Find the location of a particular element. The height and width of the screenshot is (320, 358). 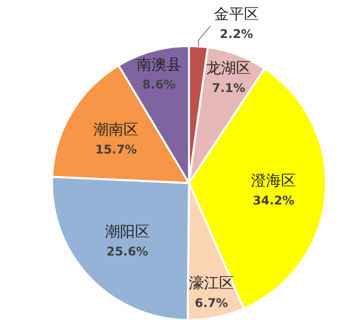

slice-label: 金平区 is located at coordinates (236, 14).